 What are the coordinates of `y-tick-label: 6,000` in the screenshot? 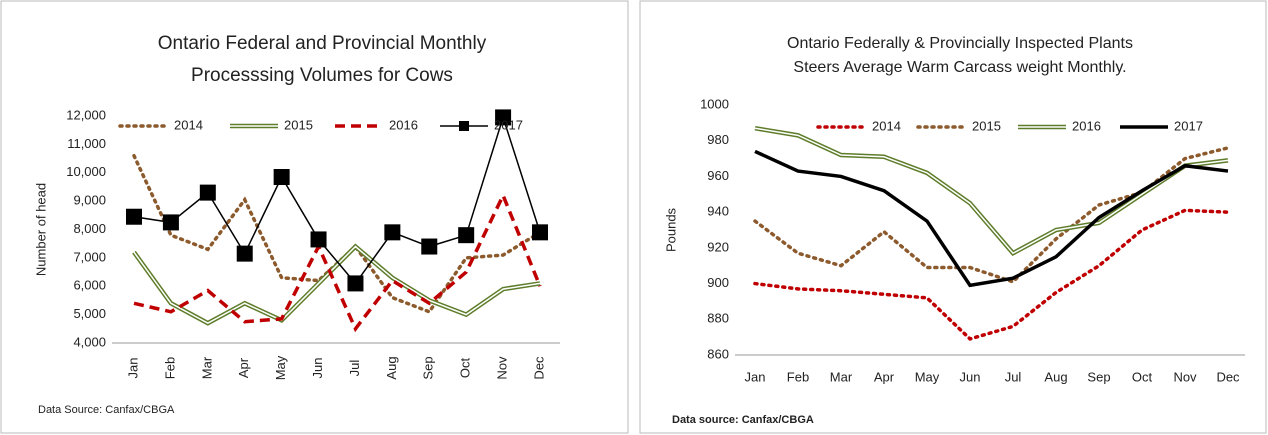 It's located at (89, 285).